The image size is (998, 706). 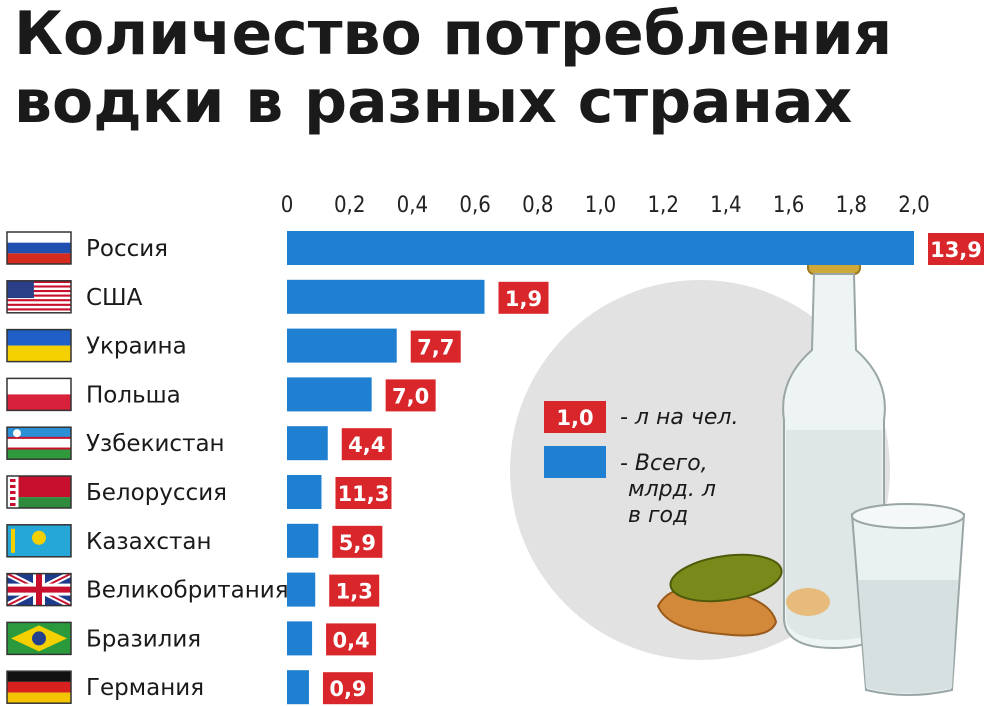 I want to click on x-tick-label: 0,8, so click(x=537, y=205).